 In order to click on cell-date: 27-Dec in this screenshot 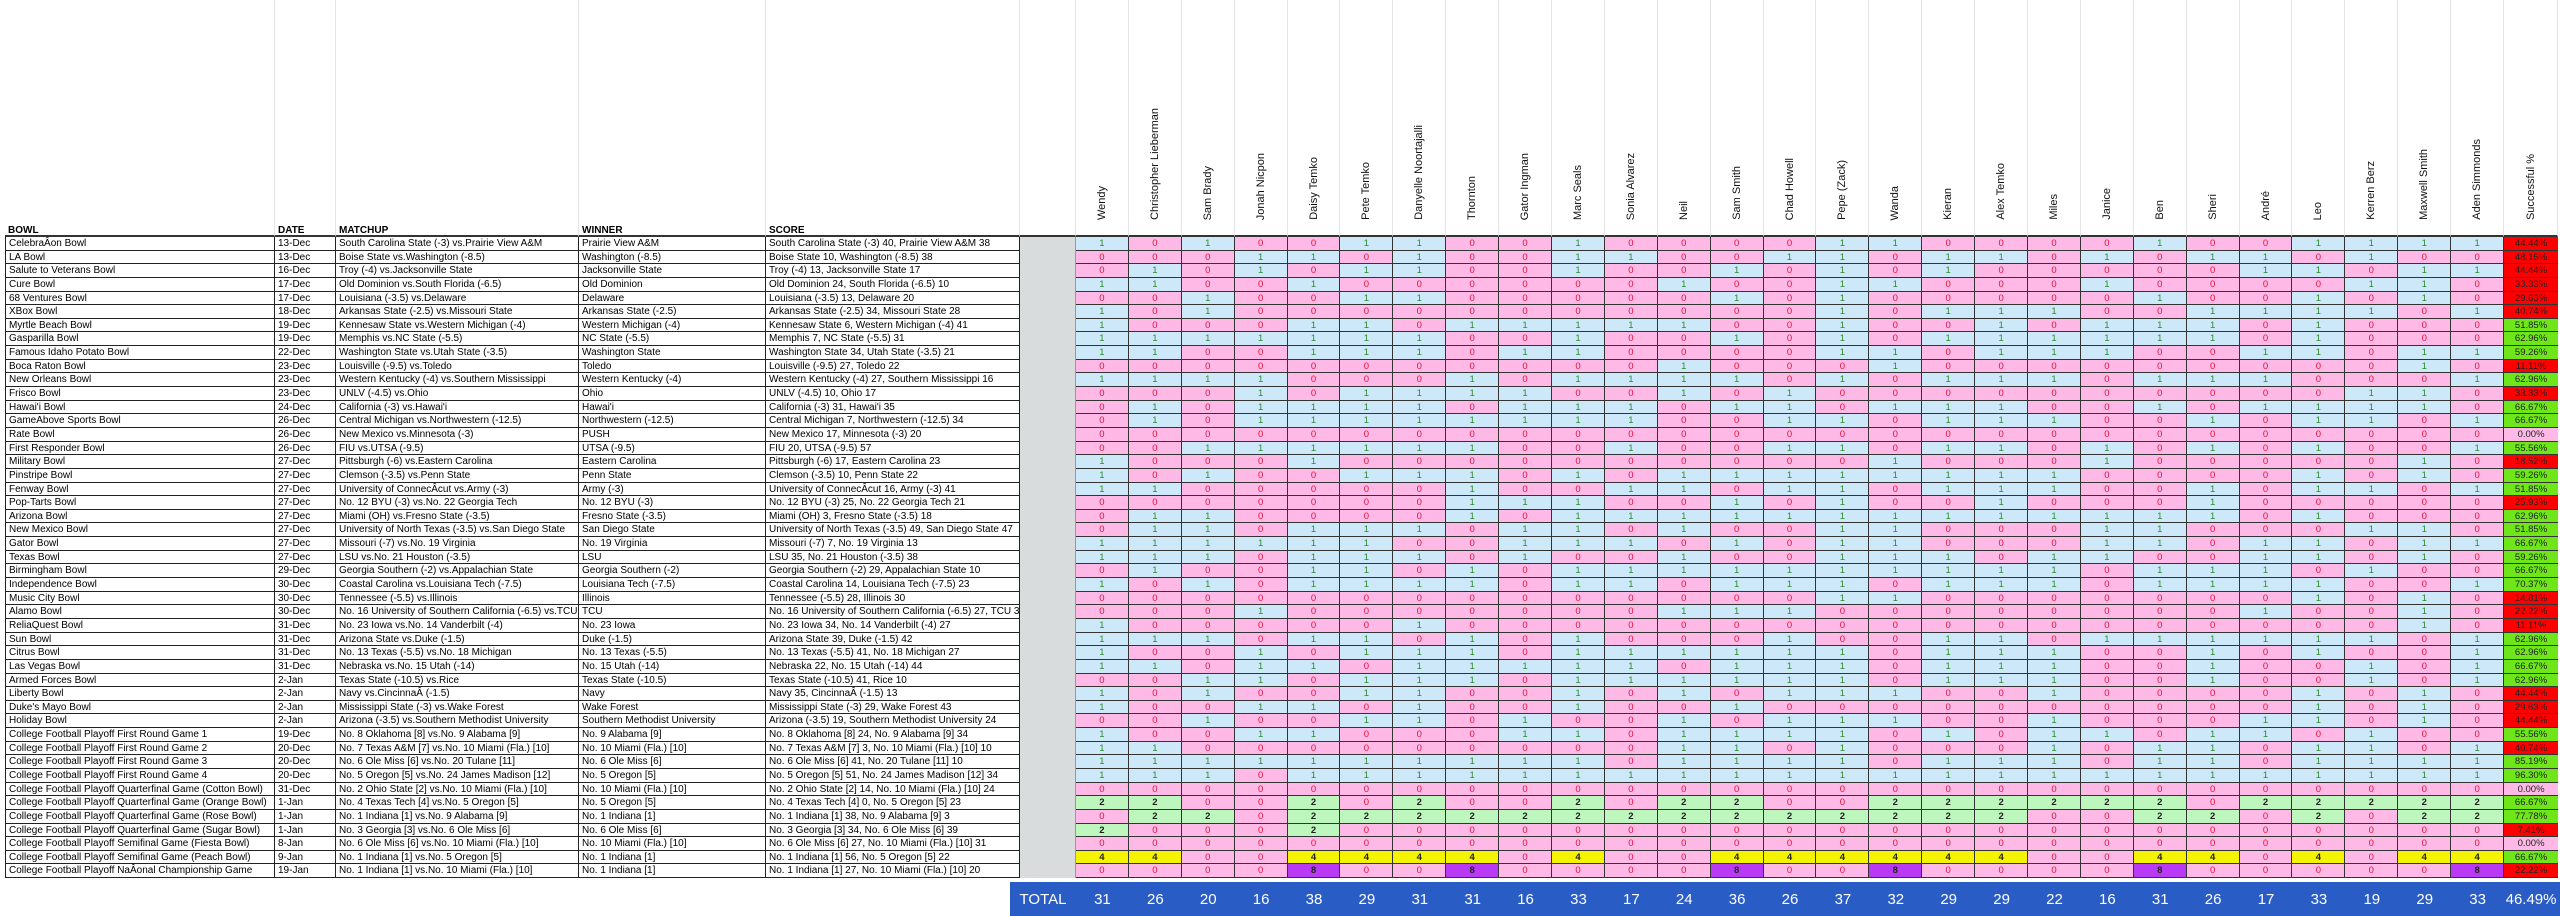, I will do `click(305, 462)`.